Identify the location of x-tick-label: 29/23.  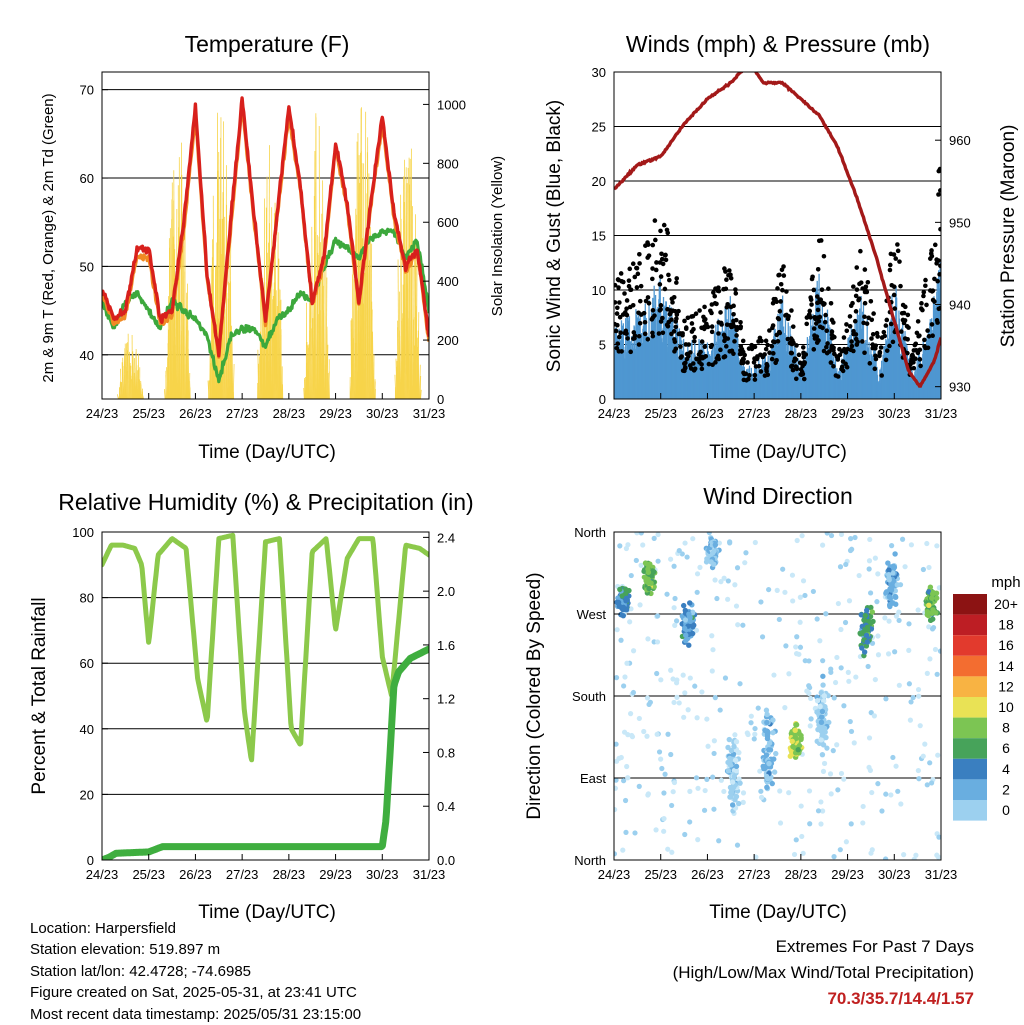
(847, 413).